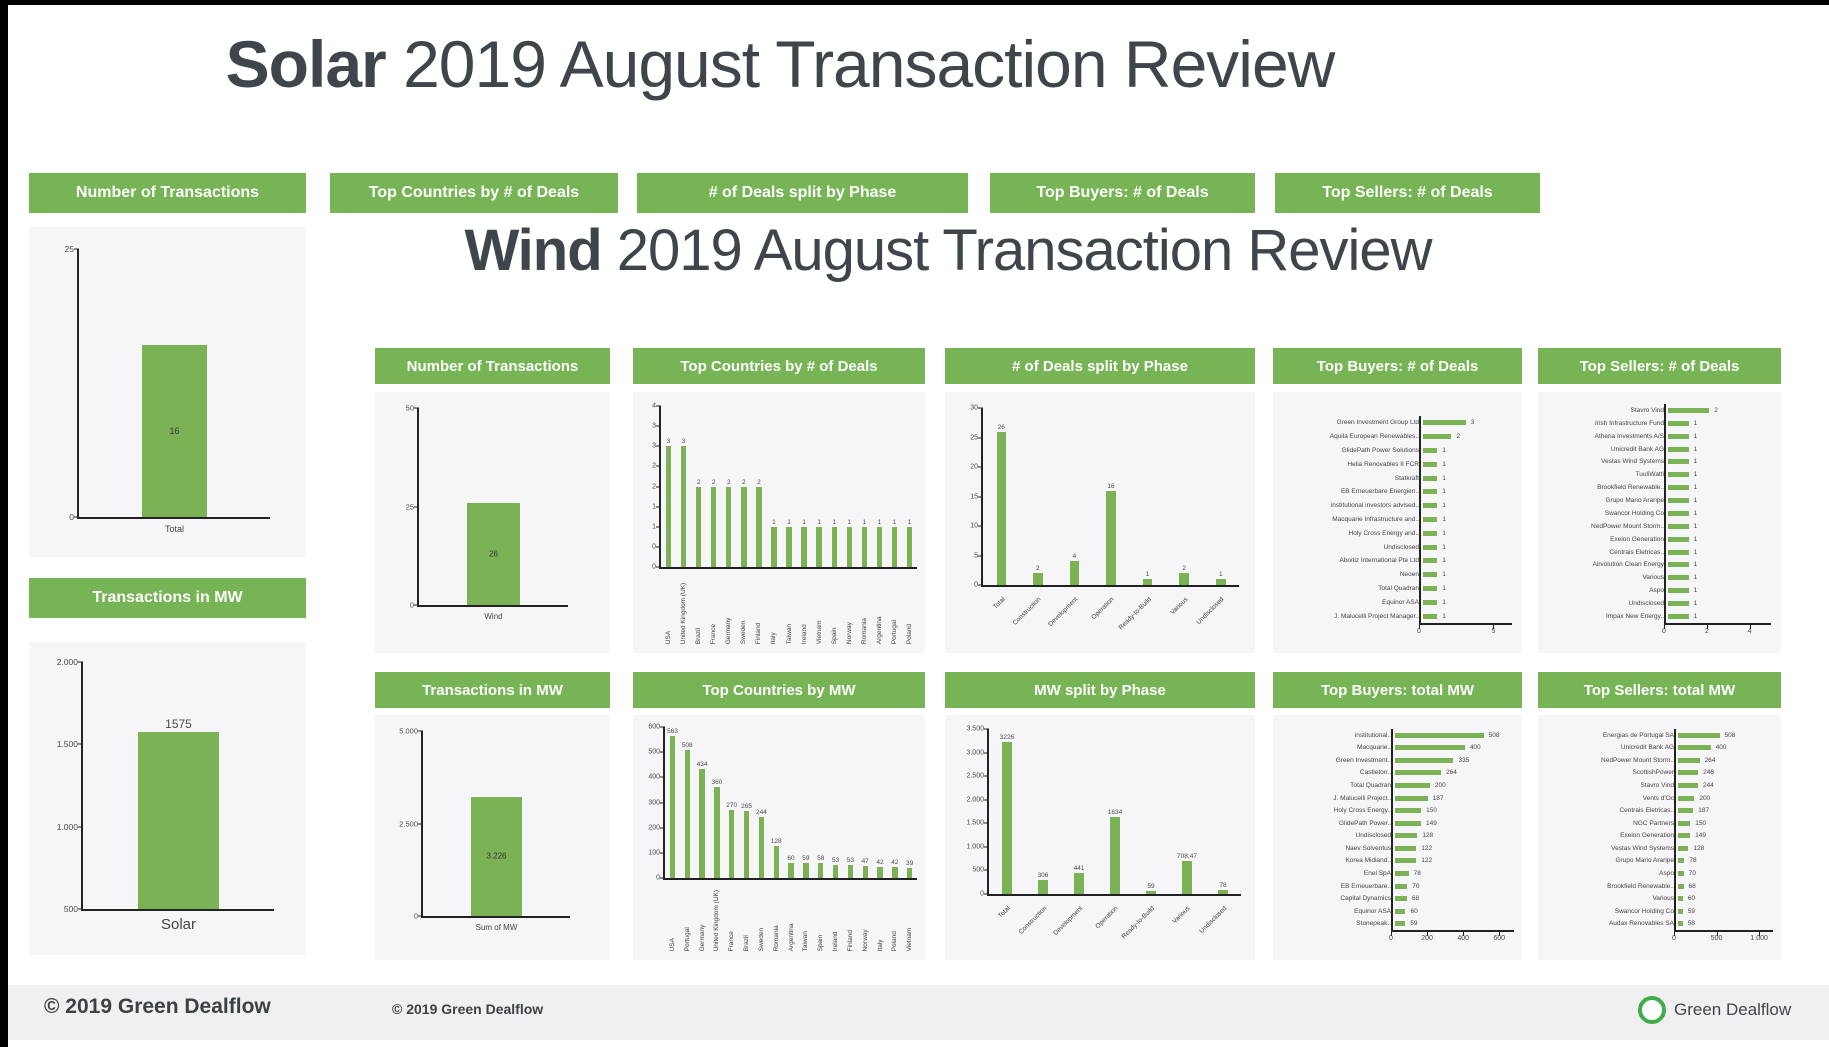  I want to click on wind-transactions-in-mw-chart: 5.000 2.500 0 3.226 Sum of MW, so click(492, 837).